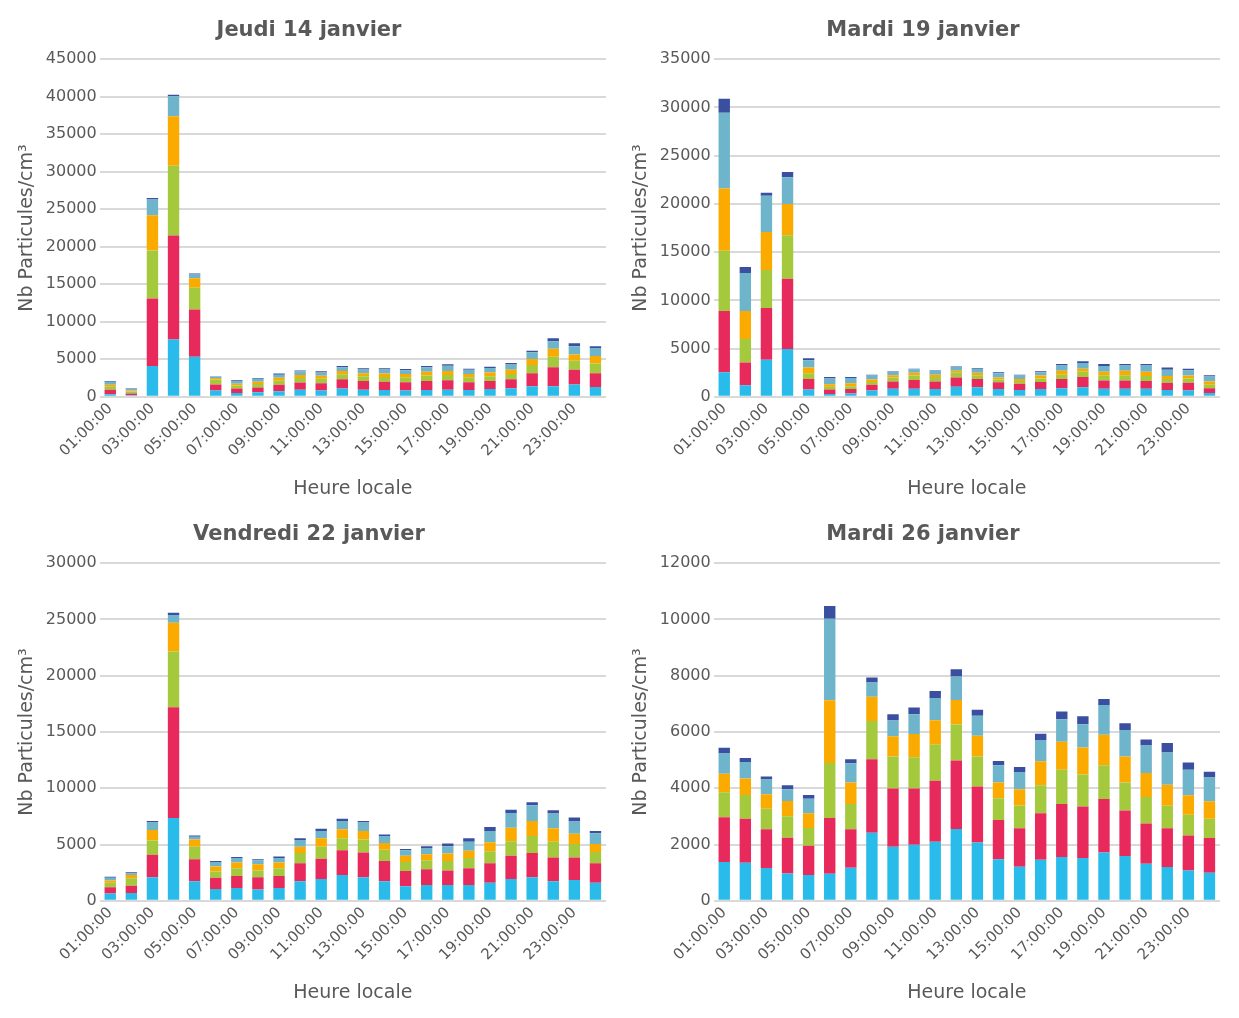  Describe the element at coordinates (690, 843) in the screenshot. I see `y-tick-label: 2000` at that location.